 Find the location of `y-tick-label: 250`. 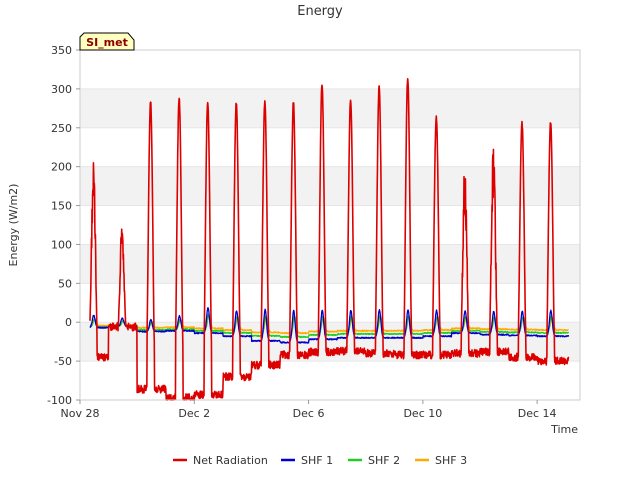

y-tick-label: 250 is located at coordinates (61, 128).